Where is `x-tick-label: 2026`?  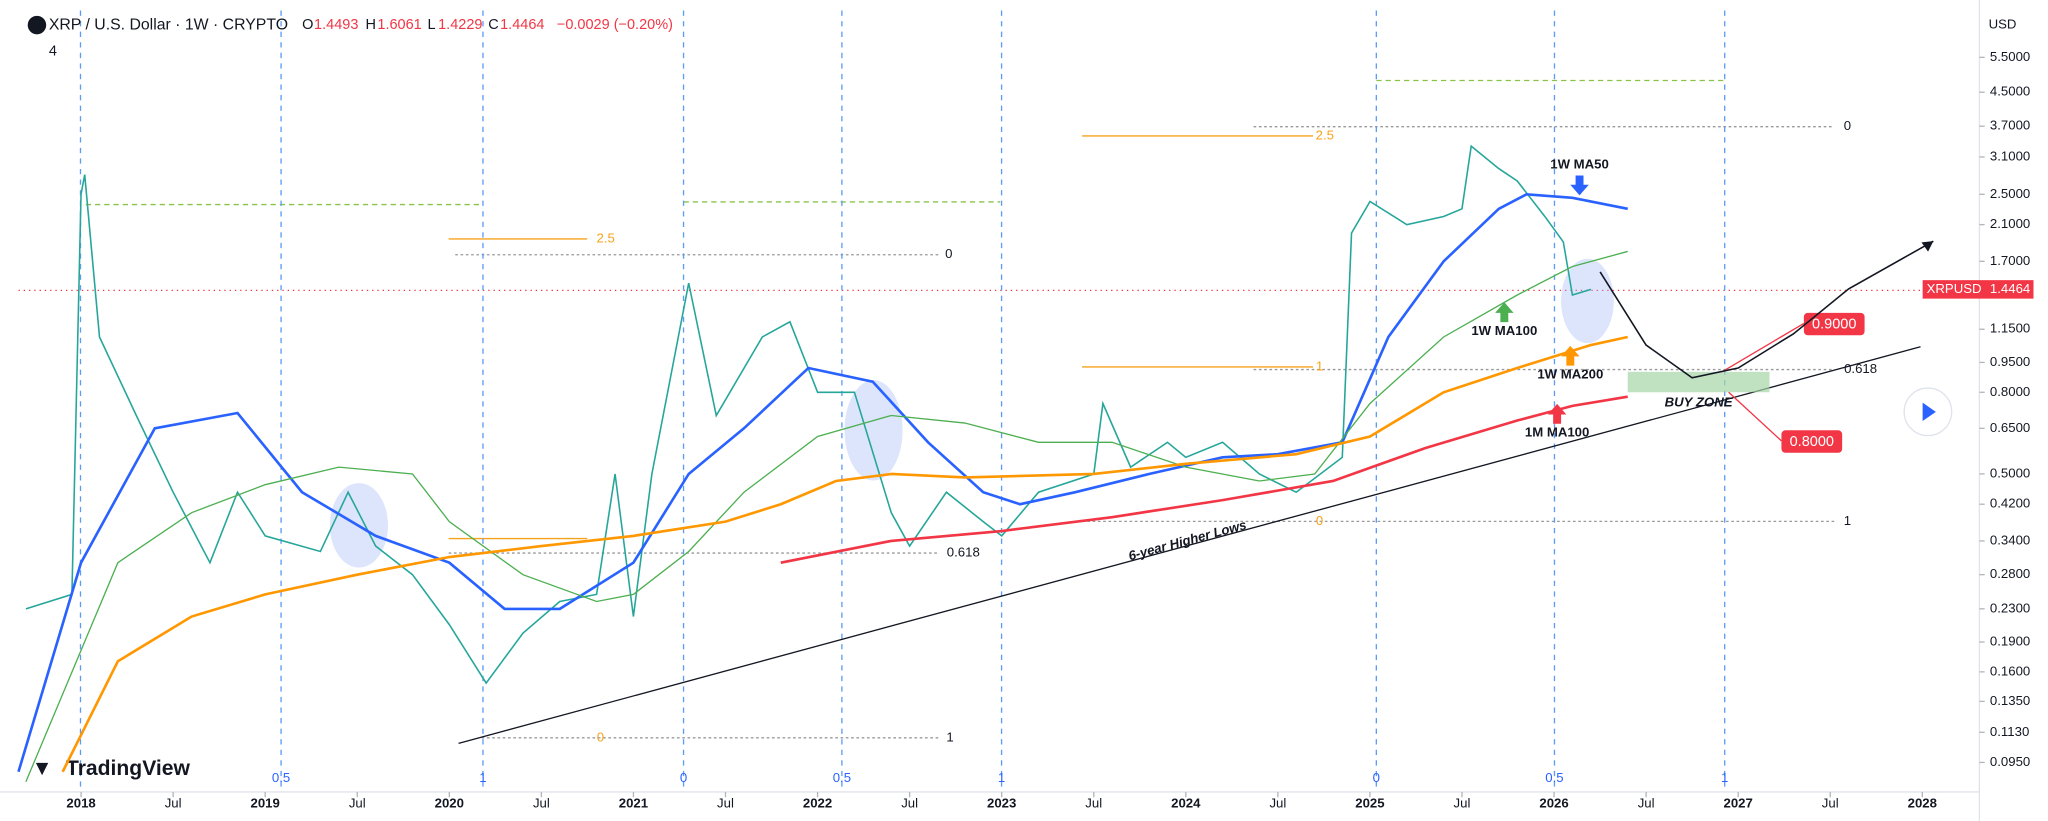
x-tick-label: 2026 is located at coordinates (1553, 802).